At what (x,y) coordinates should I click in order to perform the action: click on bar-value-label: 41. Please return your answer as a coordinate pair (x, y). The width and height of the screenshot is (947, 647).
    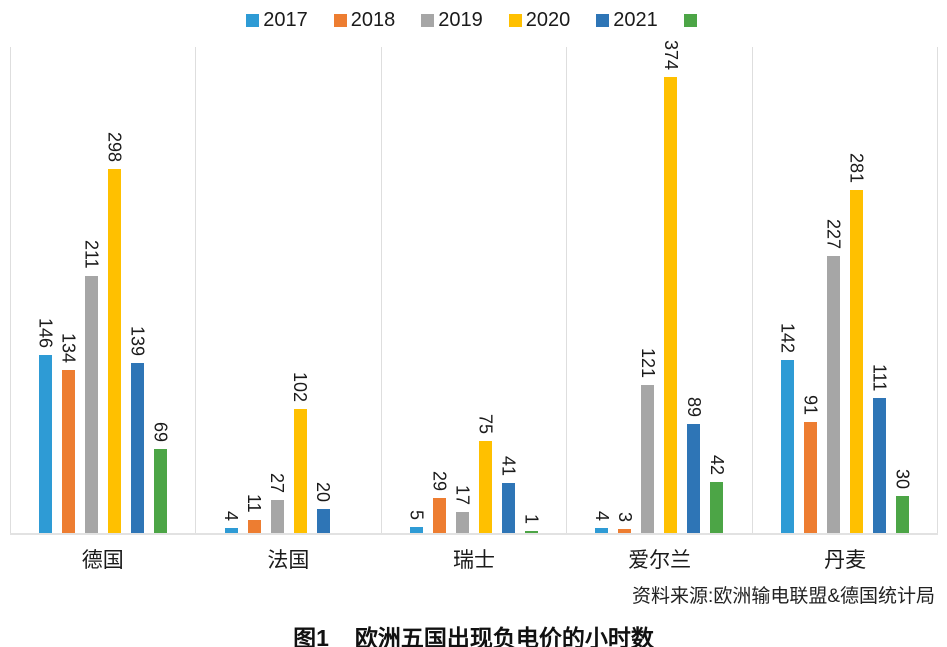
    Looking at the image, I should click on (508, 465).